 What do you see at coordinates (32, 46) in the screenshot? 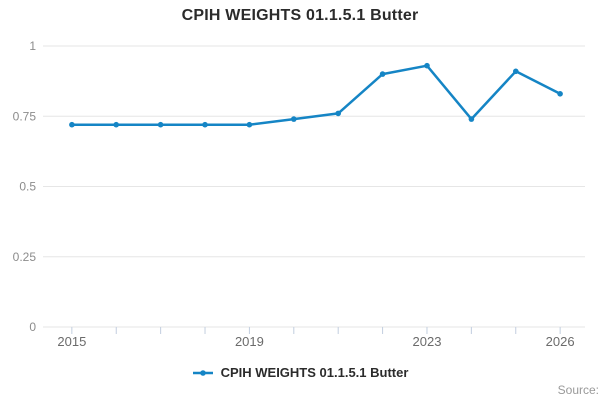
I see `y-tick-label: 1` at bounding box center [32, 46].